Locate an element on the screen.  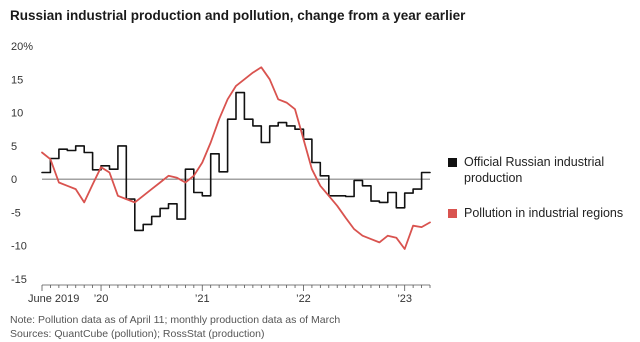
y-tick-label: 0 is located at coordinates (14, 180).